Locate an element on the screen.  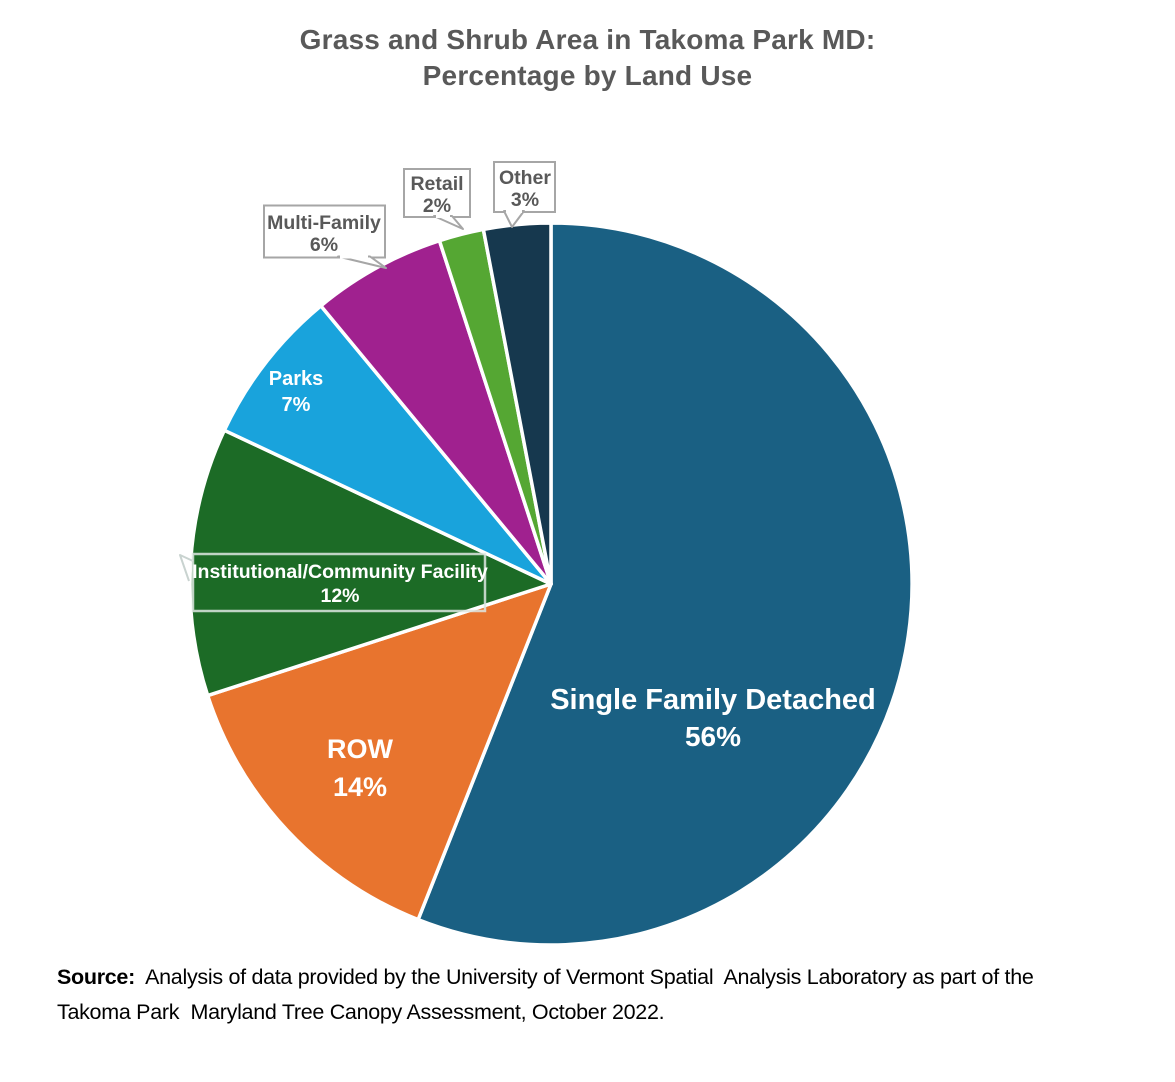
label-single-family-detached: Single Family Detached 56% is located at coordinates (713, 718).